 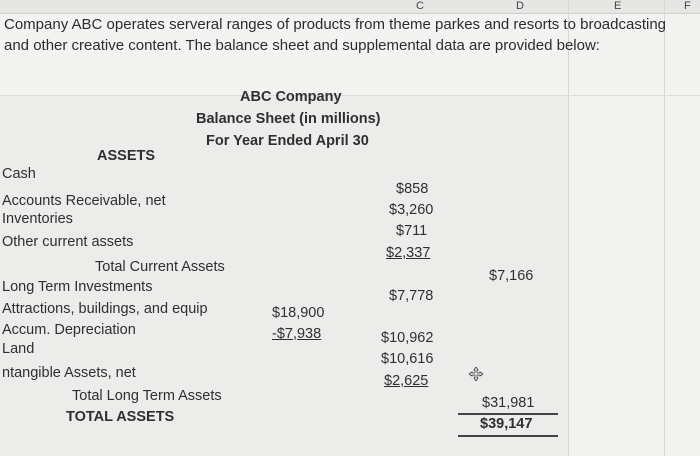 What do you see at coordinates (508, 414) in the screenshot?
I see `total-rule-line` at bounding box center [508, 414].